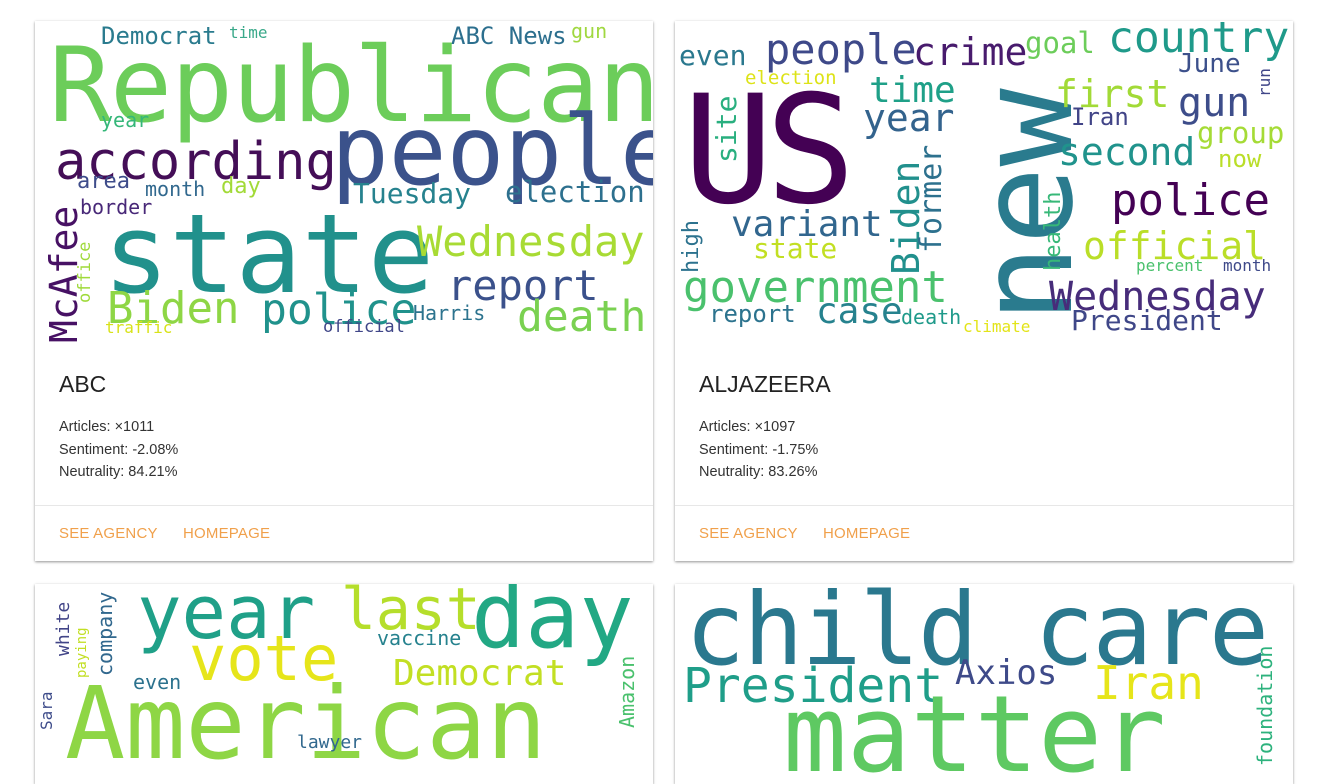  I want to click on cloud-word: office, so click(85, 272).